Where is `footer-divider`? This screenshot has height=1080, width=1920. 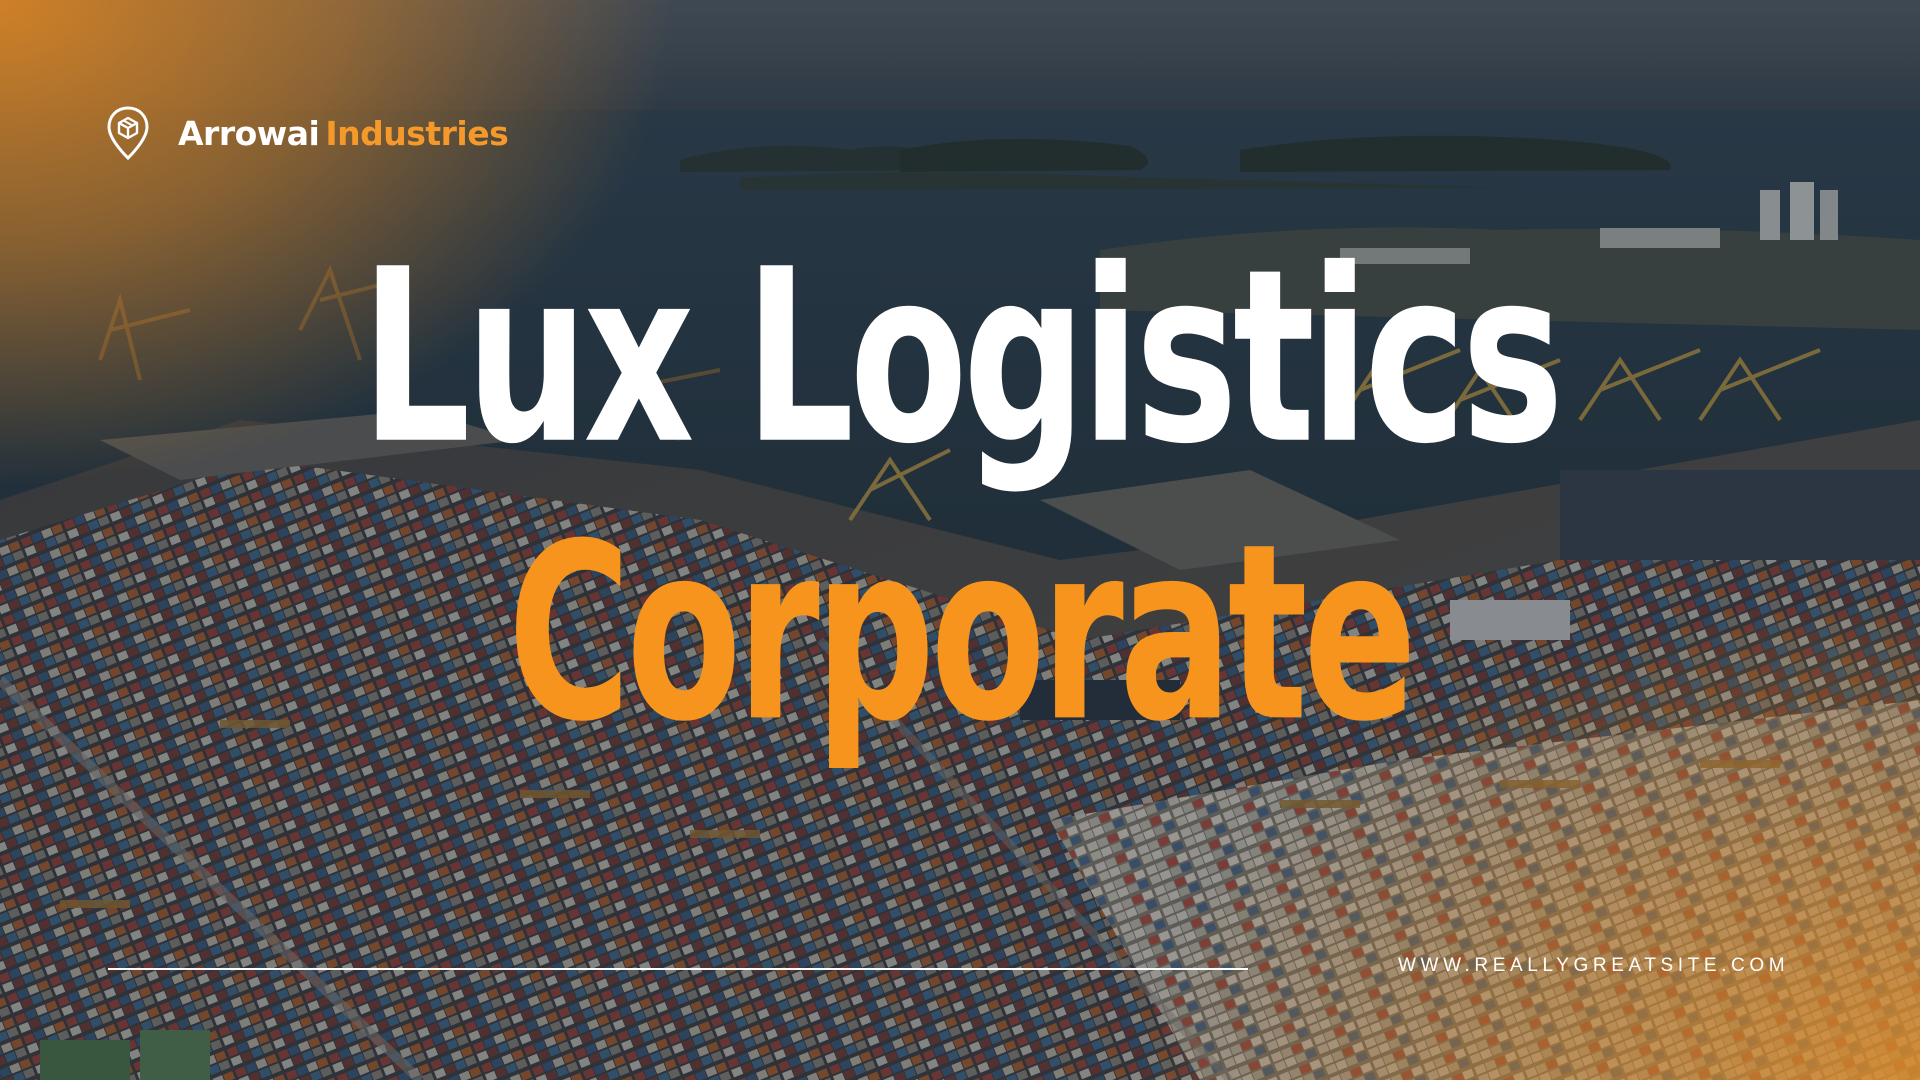 footer-divider is located at coordinates (678, 969).